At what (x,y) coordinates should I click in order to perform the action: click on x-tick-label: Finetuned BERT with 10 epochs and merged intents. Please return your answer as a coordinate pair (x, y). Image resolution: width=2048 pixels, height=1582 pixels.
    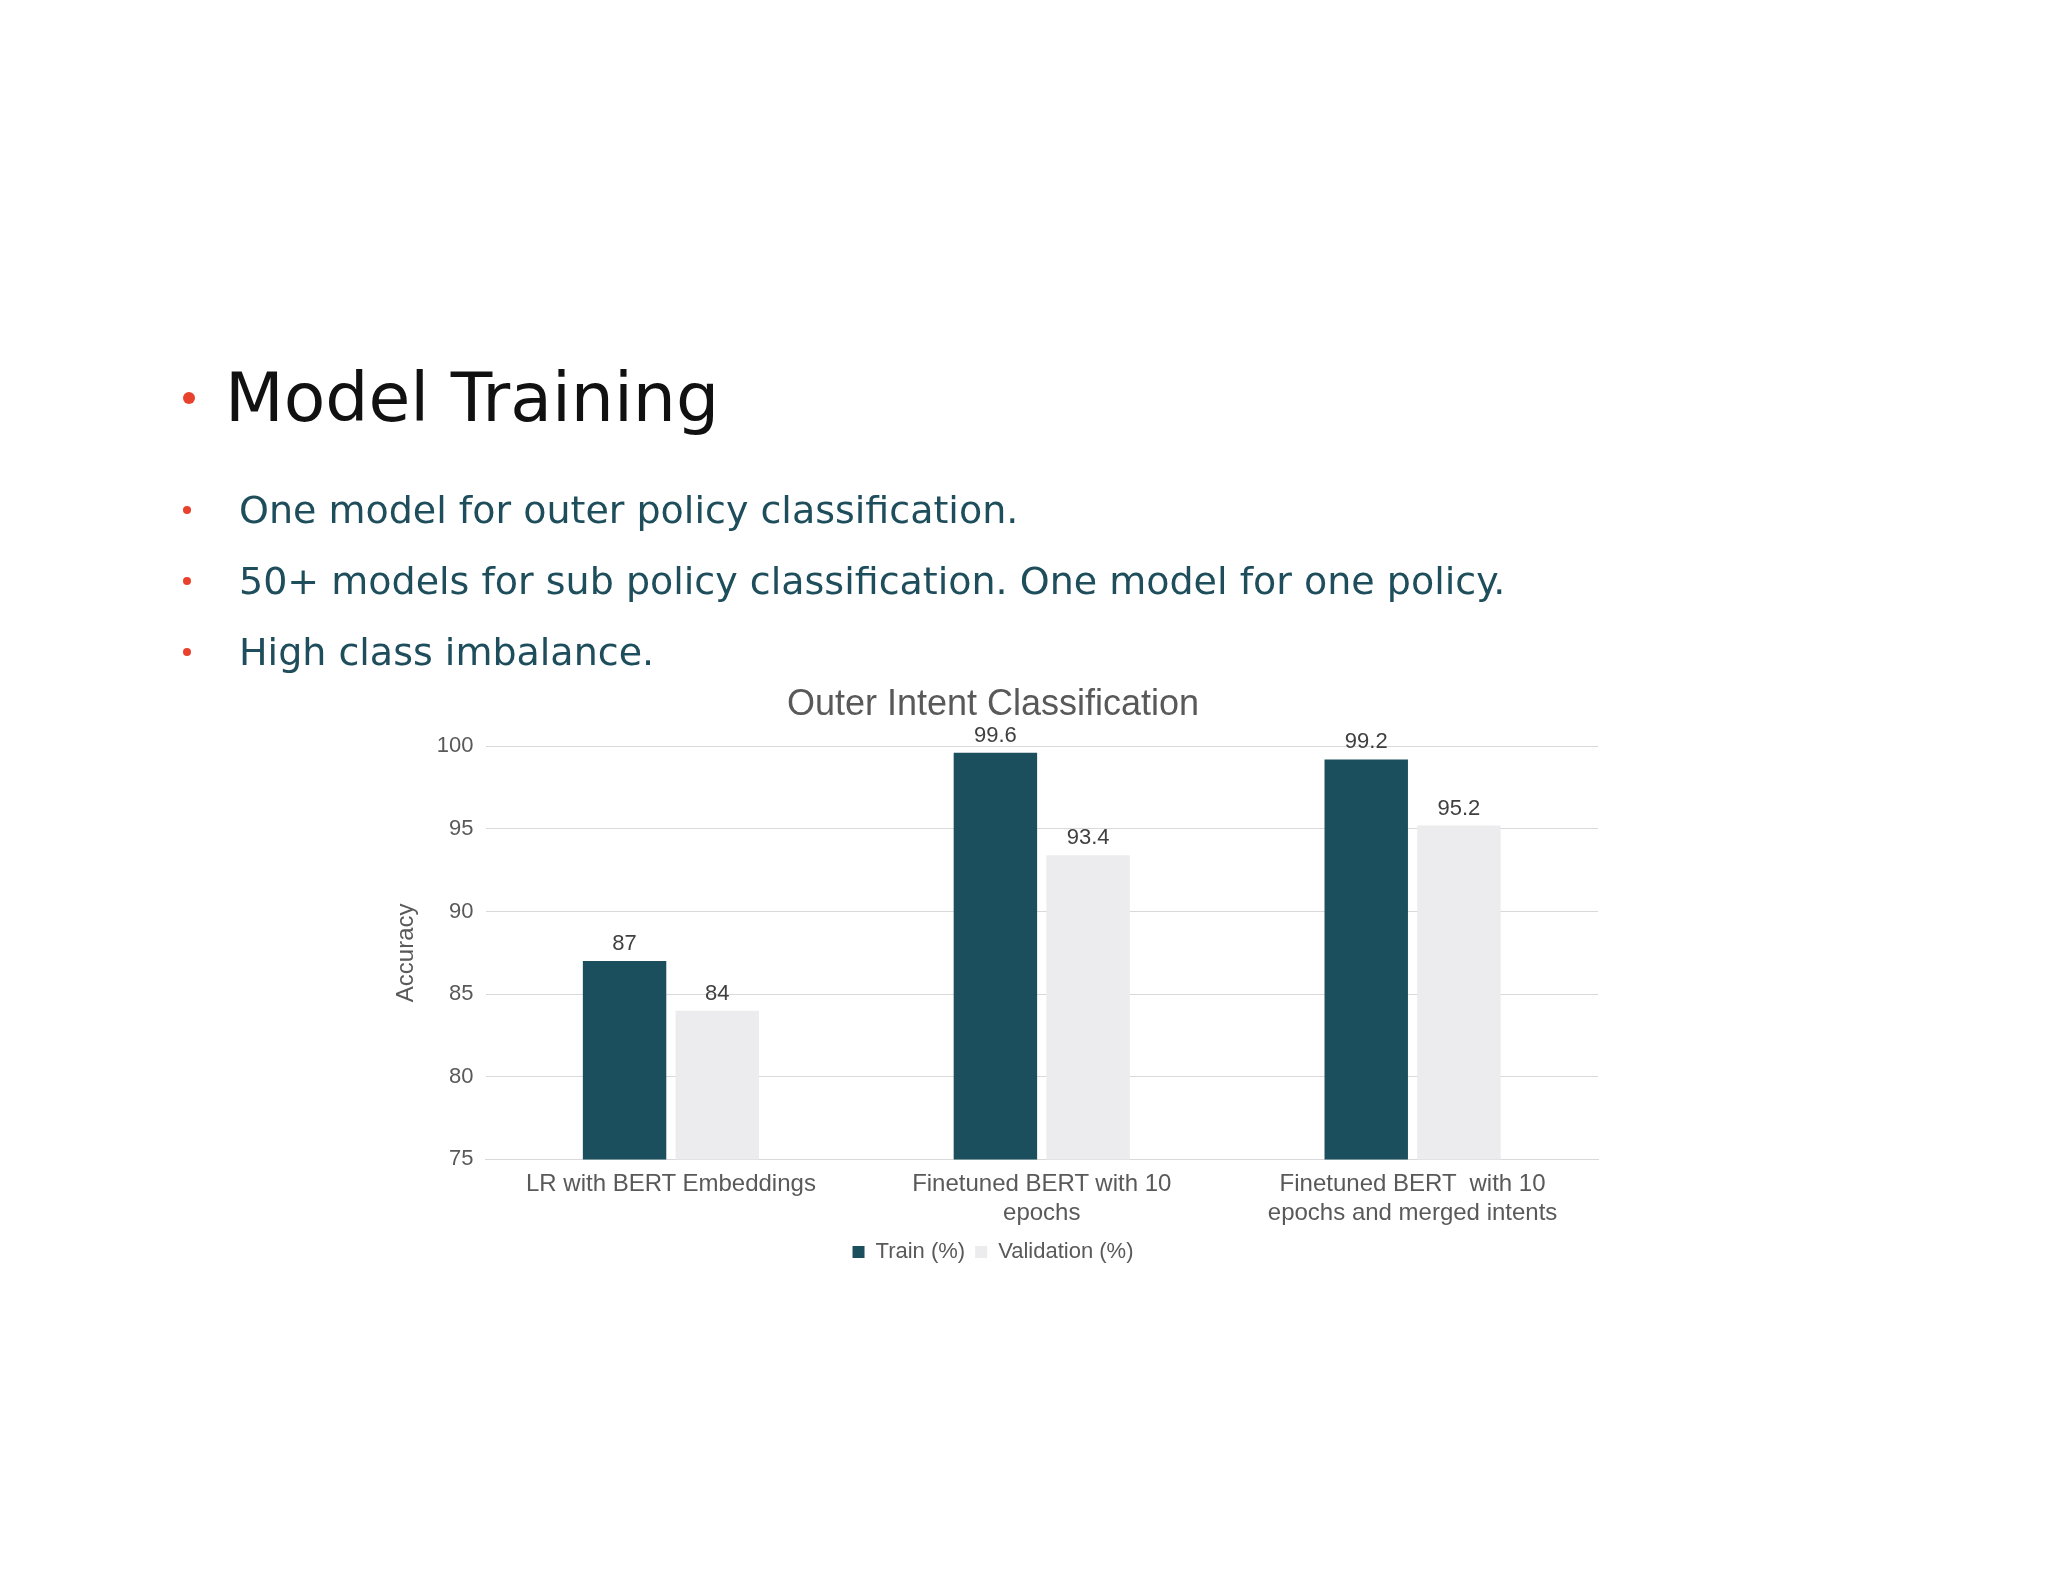
    Looking at the image, I should click on (1412, 1197).